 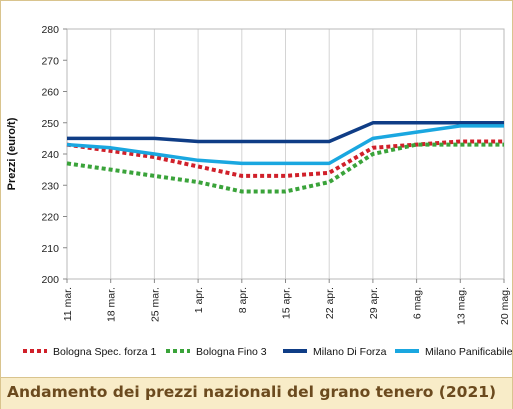 I want to click on x-tick-label: 1 apr., so click(x=199, y=300).